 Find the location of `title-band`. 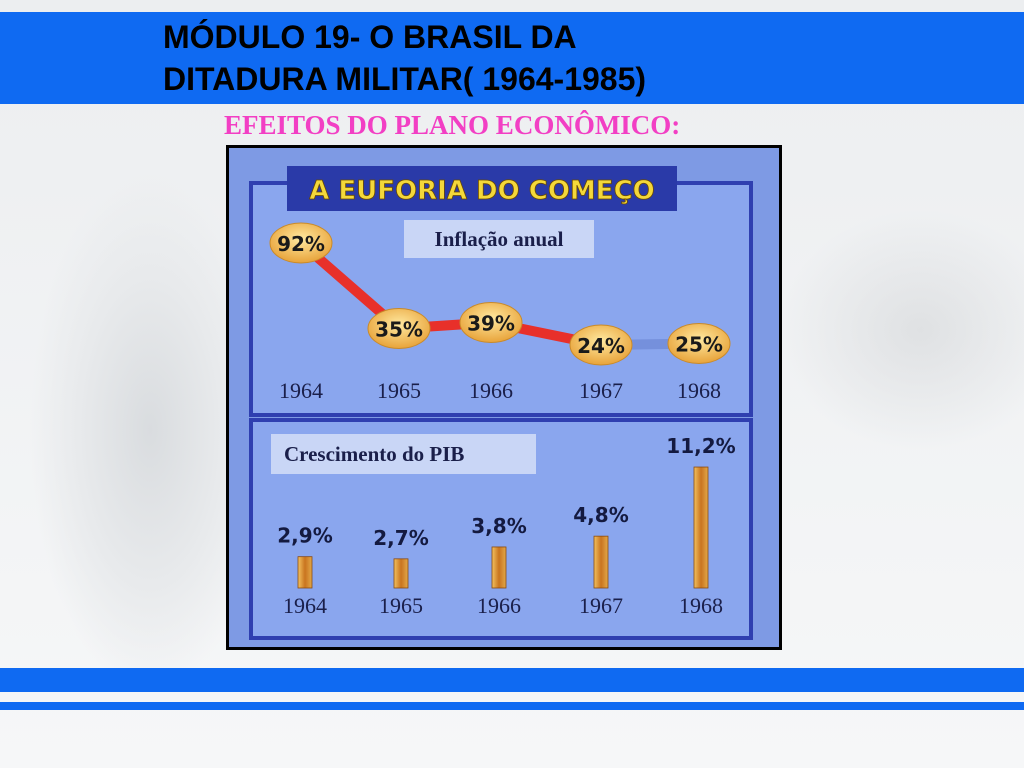

title-band is located at coordinates (482, 188).